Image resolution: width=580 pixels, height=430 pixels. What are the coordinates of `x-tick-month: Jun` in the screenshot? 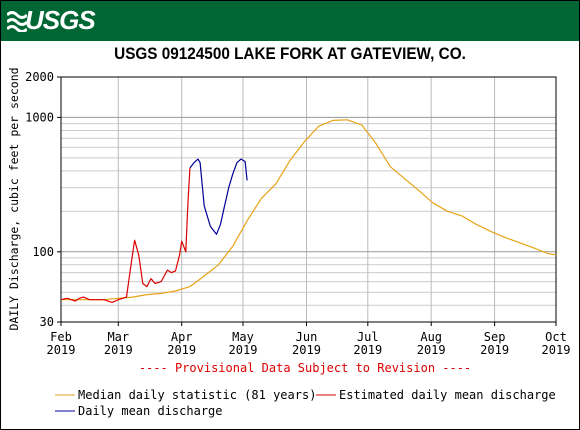 It's located at (307, 337).